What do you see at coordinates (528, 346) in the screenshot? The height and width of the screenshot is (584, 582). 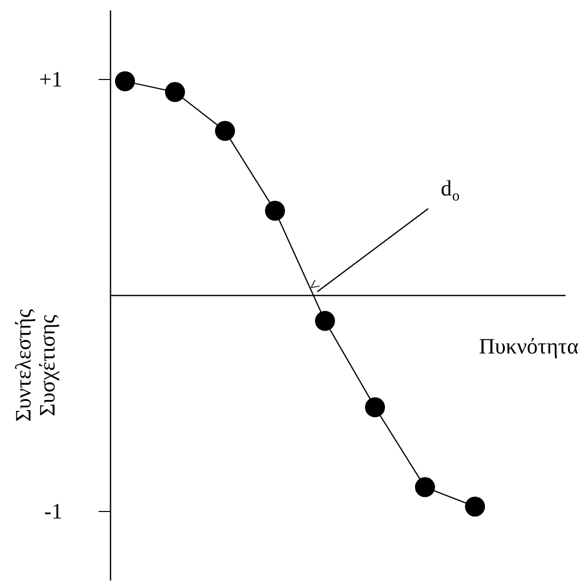 I see `x-axis-title: Πυκνότητα` at bounding box center [528, 346].